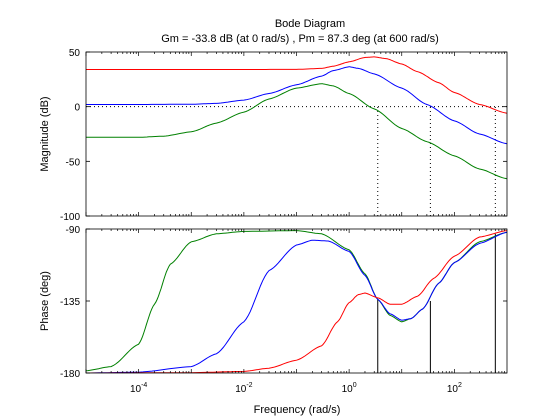 The width and height of the screenshot is (560, 420). I want to click on y-tick-label: -135, so click(70, 302).